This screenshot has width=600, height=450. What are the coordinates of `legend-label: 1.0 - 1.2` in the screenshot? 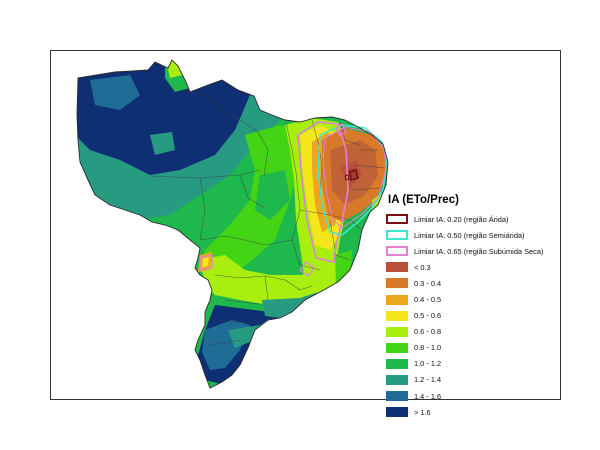 It's located at (428, 364).